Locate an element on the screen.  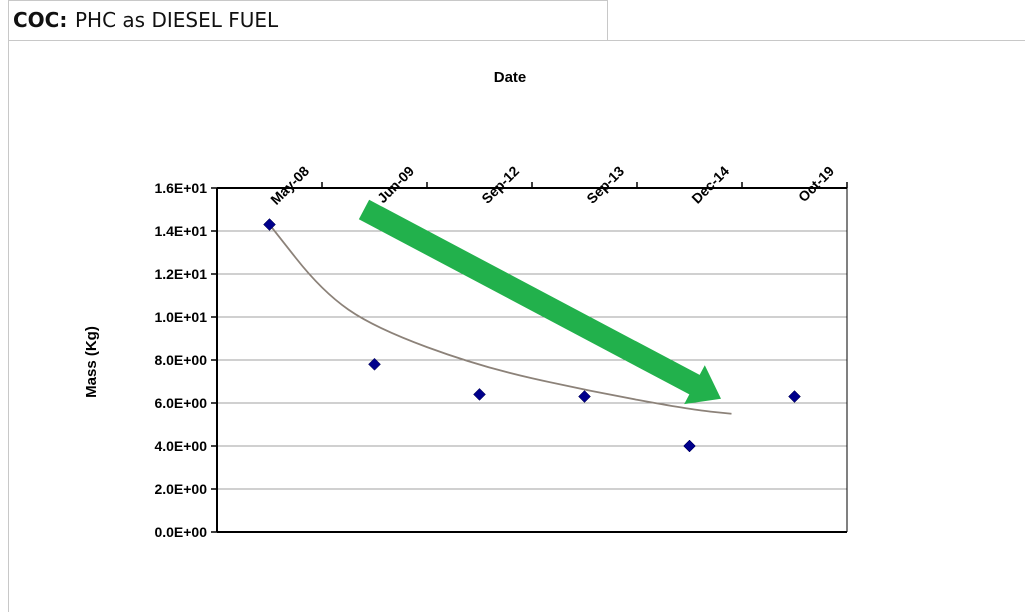
y-tick-label-7: 1.4E+01 is located at coordinates (180, 231).